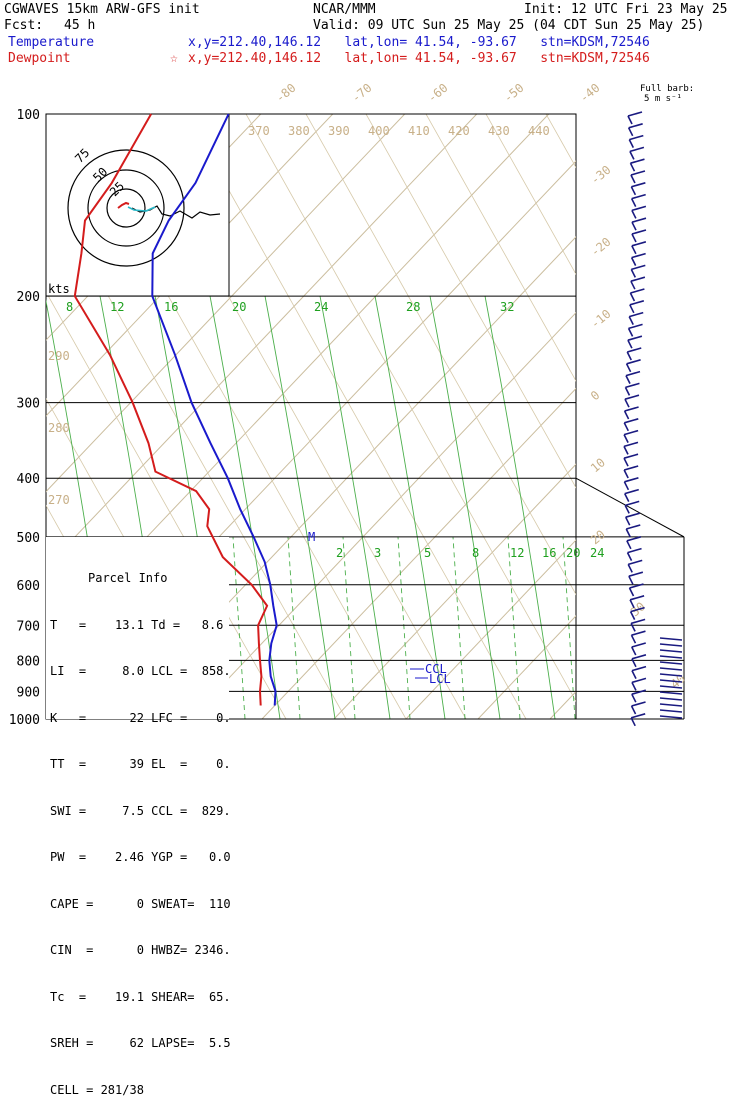 The height and width of the screenshot is (1114, 740). What do you see at coordinates (339, 131) in the screenshot?
I see `theta-e-label: 390` at bounding box center [339, 131].